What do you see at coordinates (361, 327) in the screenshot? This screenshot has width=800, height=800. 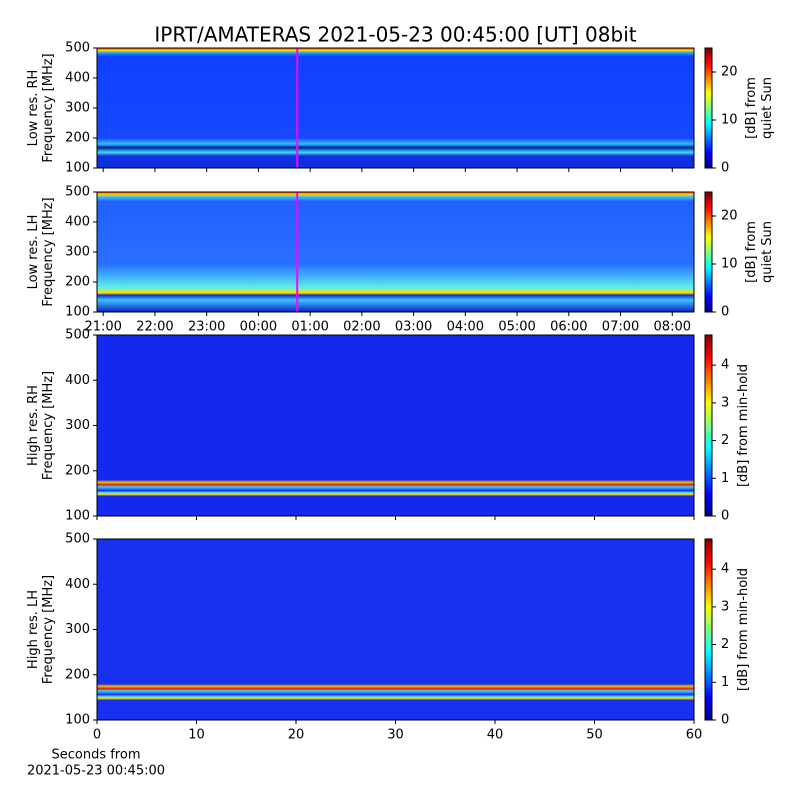 I see `x-tick-label: 02:00` at bounding box center [361, 327].